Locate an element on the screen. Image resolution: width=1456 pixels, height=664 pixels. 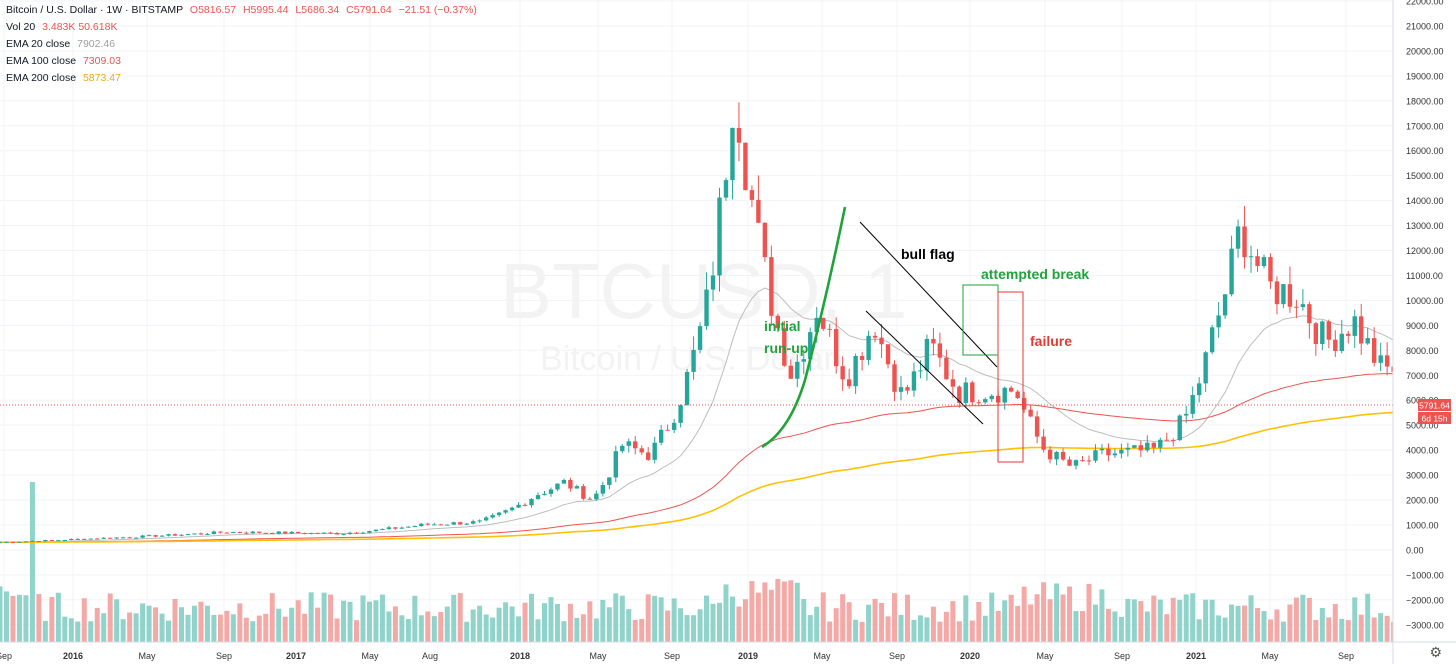
ema200-label: EMA 200 close is located at coordinates (41, 78).